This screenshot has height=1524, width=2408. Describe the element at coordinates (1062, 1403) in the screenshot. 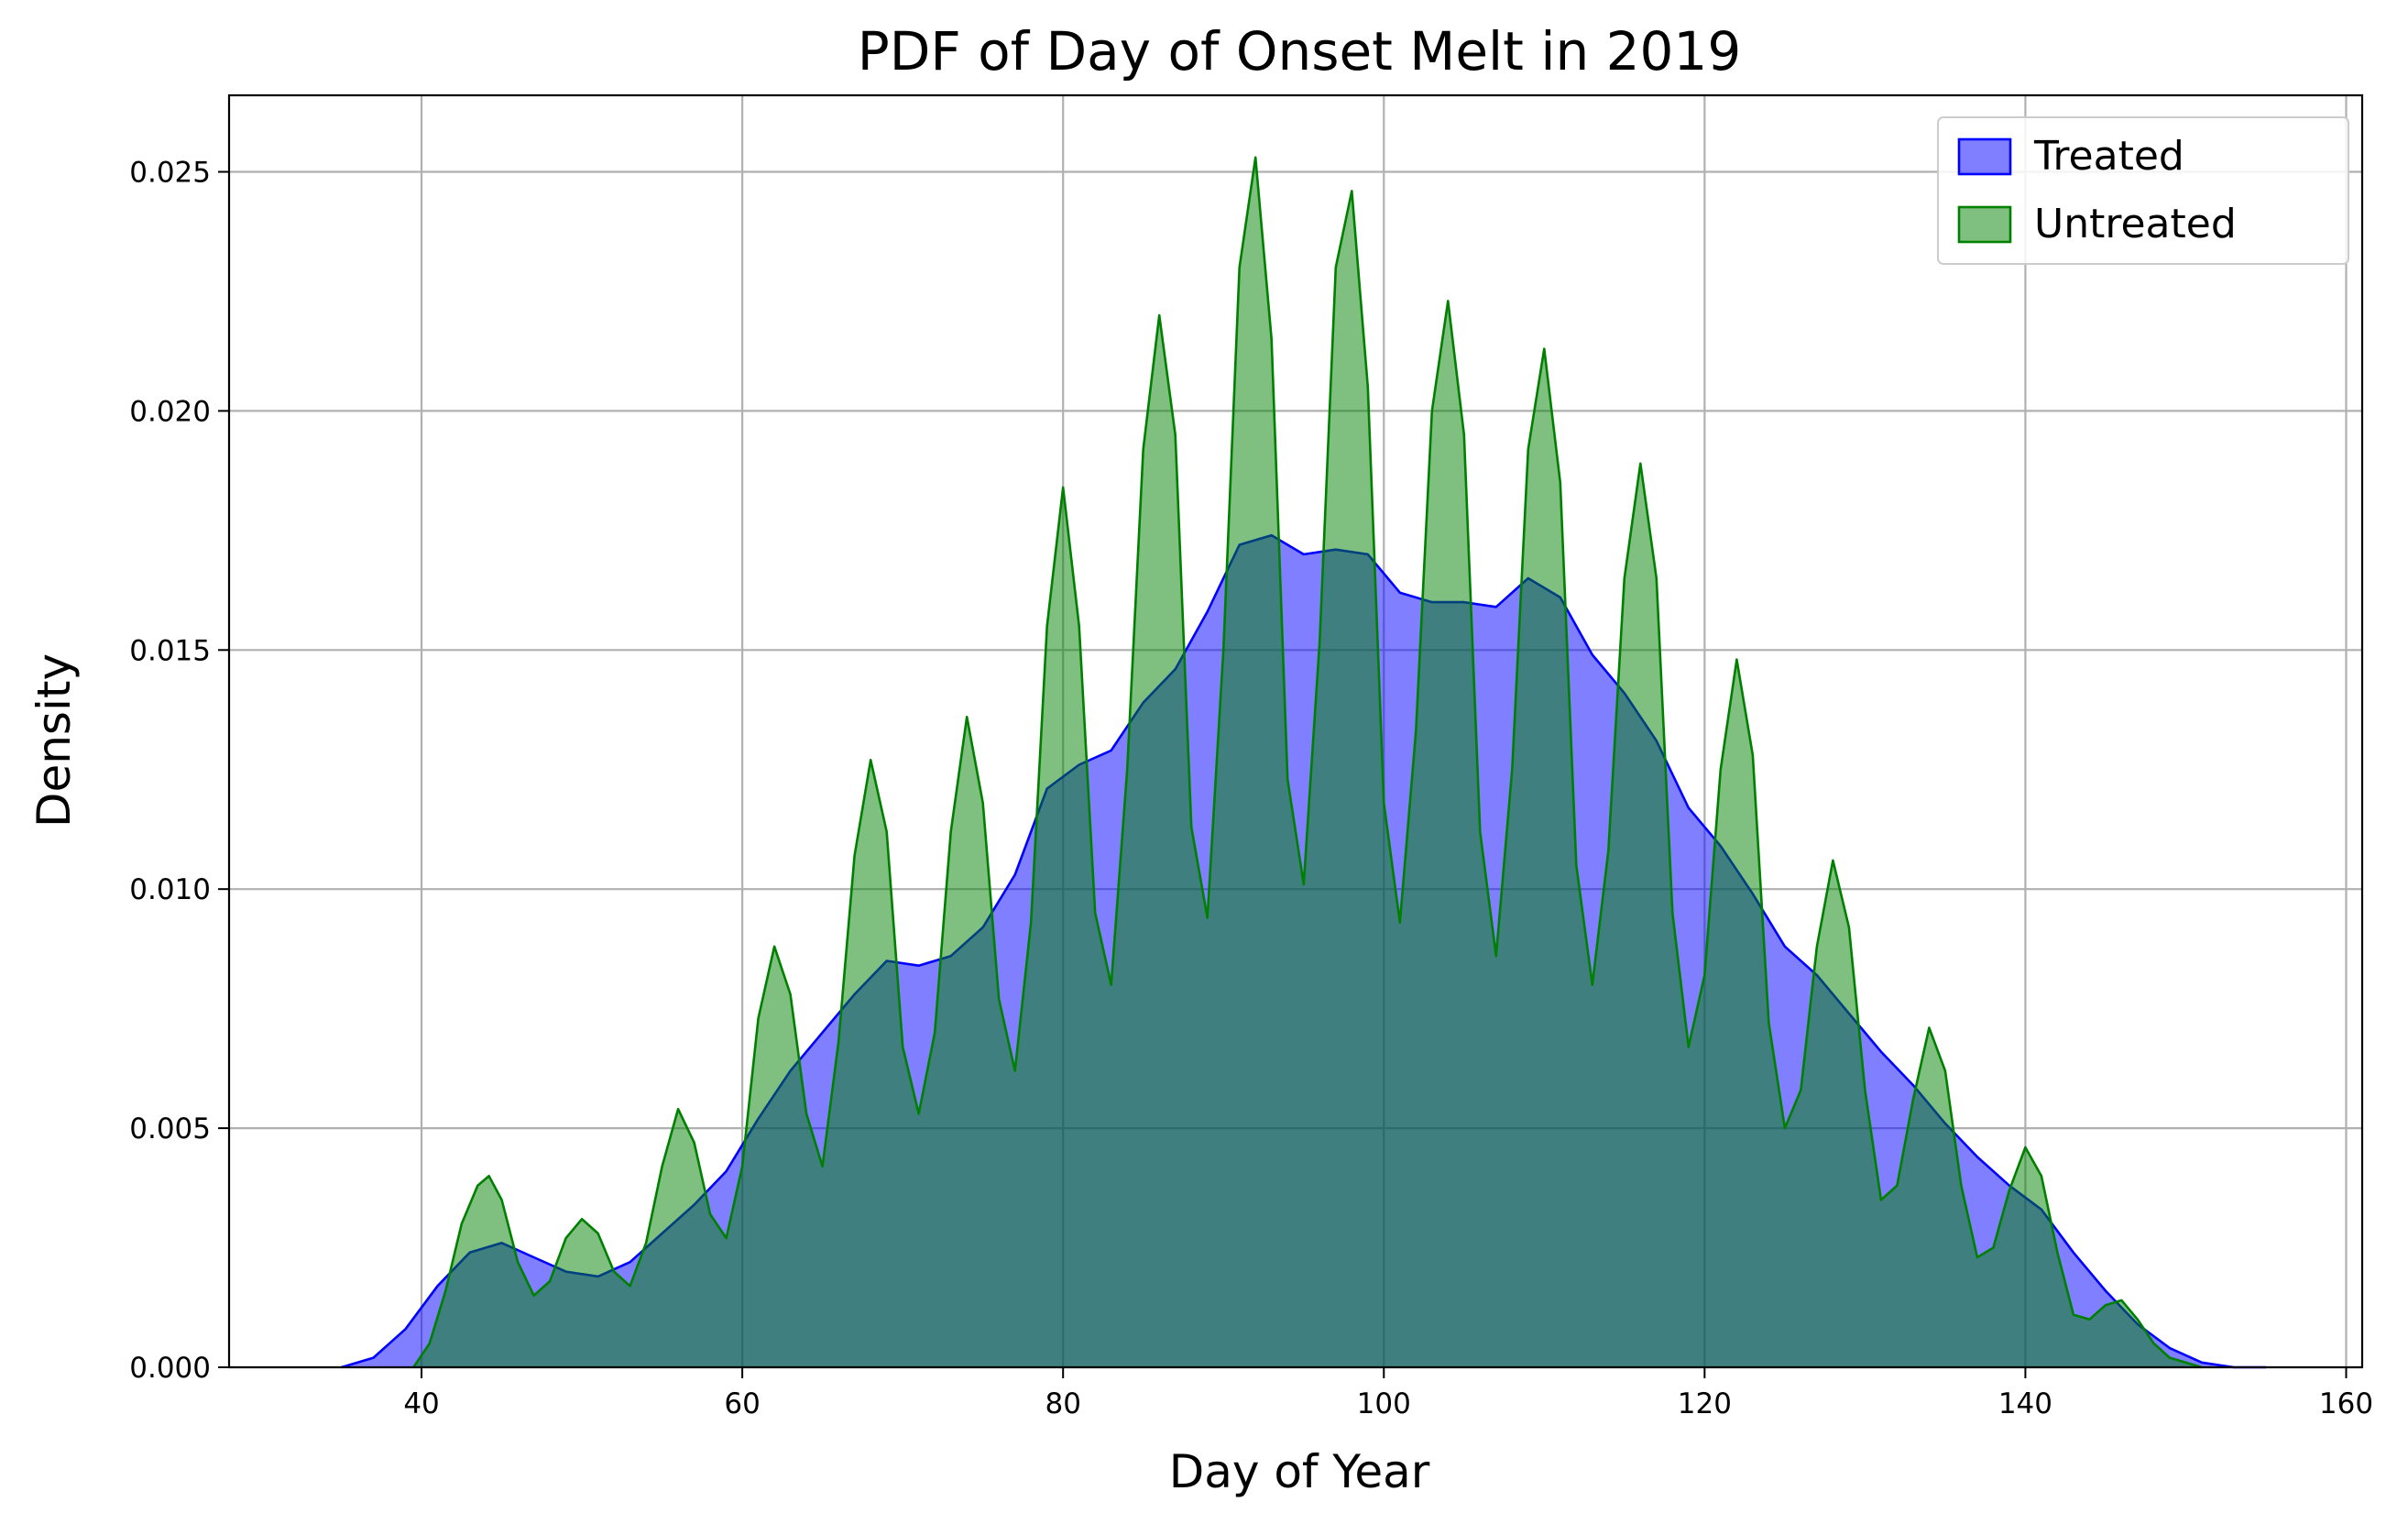

I see `x-tick-label: 80` at that location.